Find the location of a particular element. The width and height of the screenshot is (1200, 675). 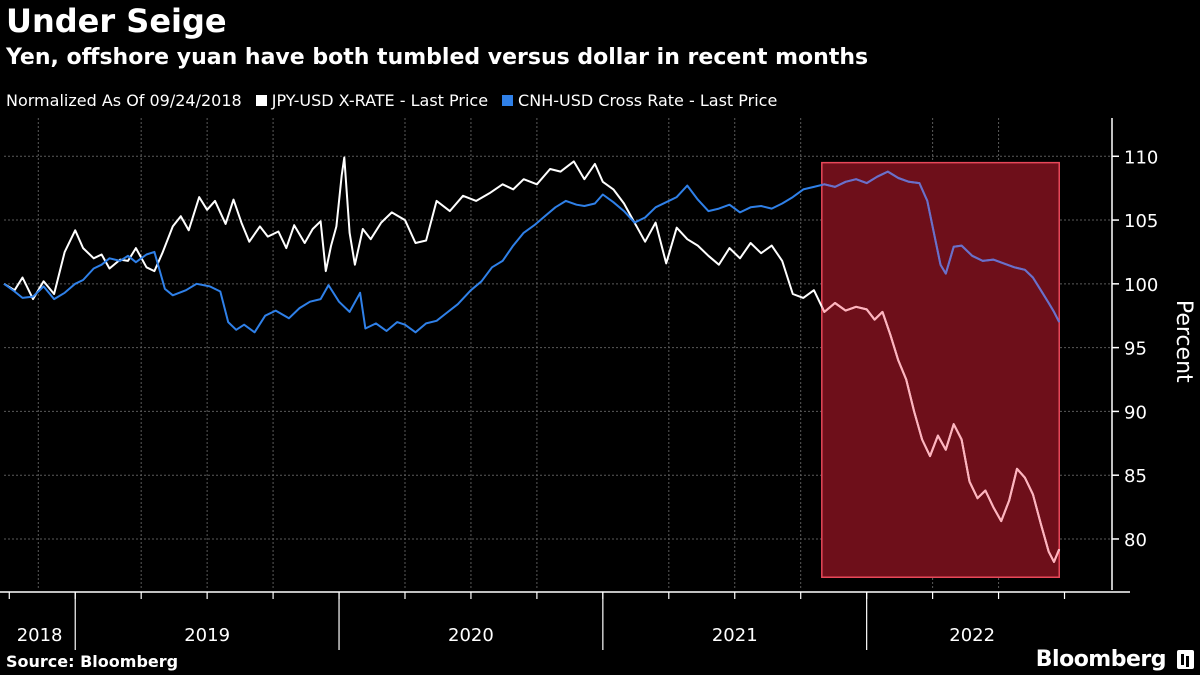

terminal-icon is located at coordinates (1185, 659).